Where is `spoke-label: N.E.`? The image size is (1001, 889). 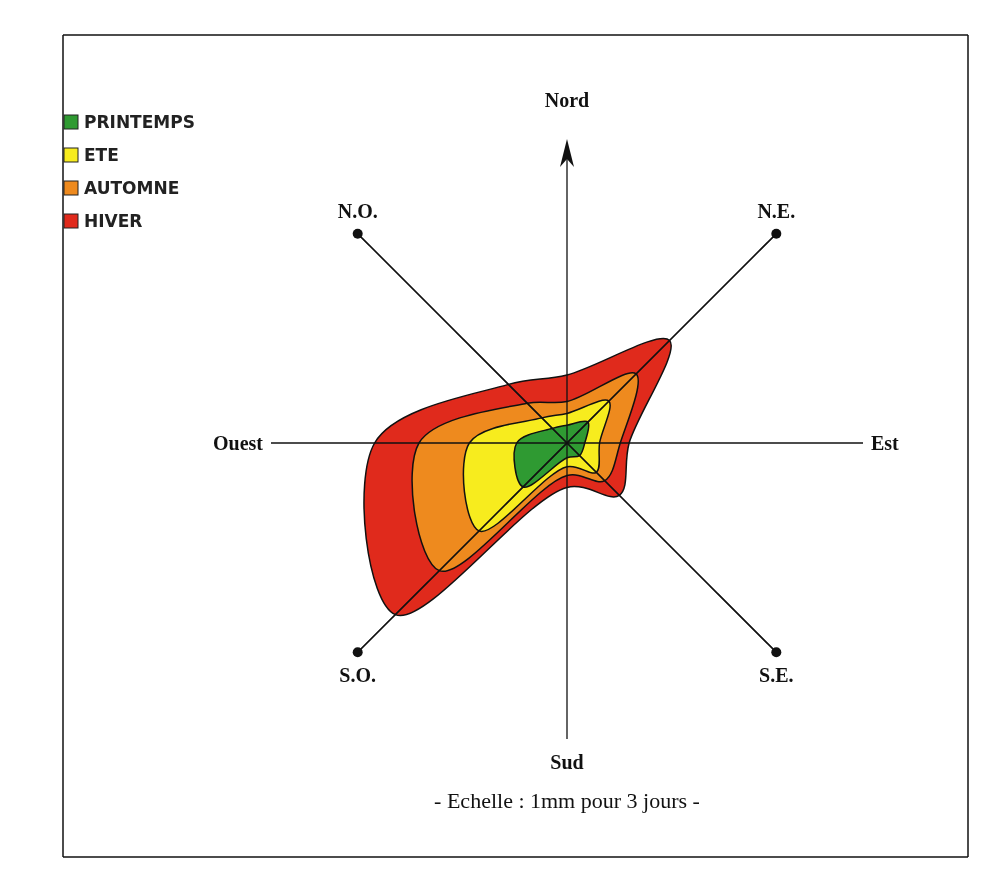 spoke-label: N.E. is located at coordinates (776, 210).